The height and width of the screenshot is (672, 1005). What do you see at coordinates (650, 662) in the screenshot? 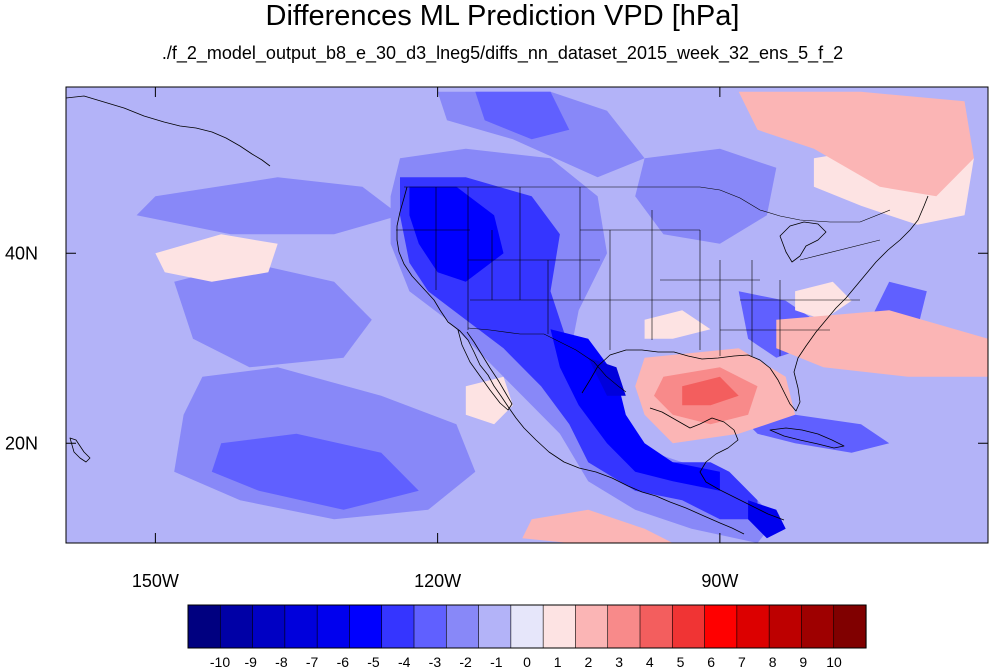
I see `colorbar-label-14: 4` at bounding box center [650, 662].